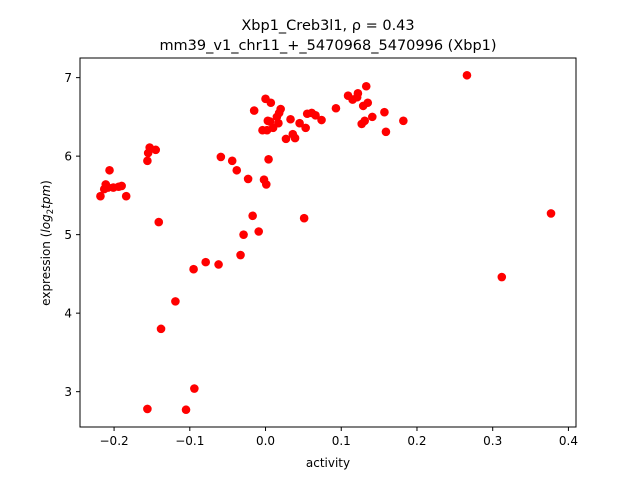  I want to click on x-tick-label: 0.1, so click(341, 441).